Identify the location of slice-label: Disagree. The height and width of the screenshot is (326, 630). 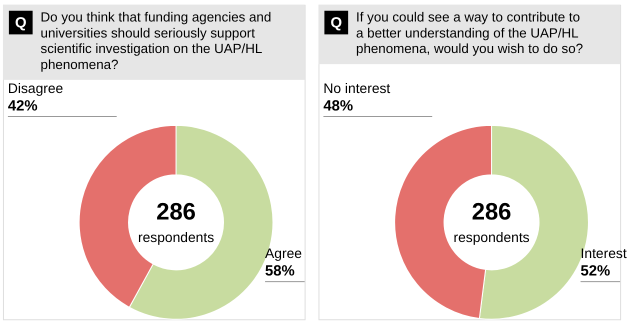
(36, 88).